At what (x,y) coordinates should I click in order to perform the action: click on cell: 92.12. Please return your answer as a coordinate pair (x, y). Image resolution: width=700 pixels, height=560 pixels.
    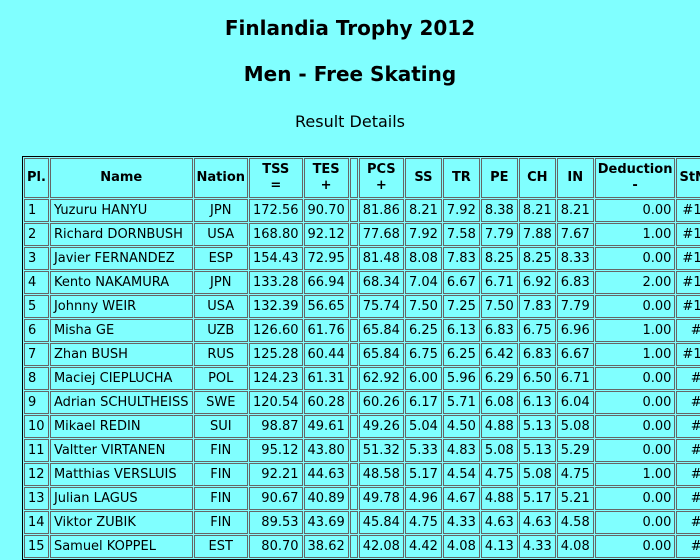
    Looking at the image, I should click on (326, 234).